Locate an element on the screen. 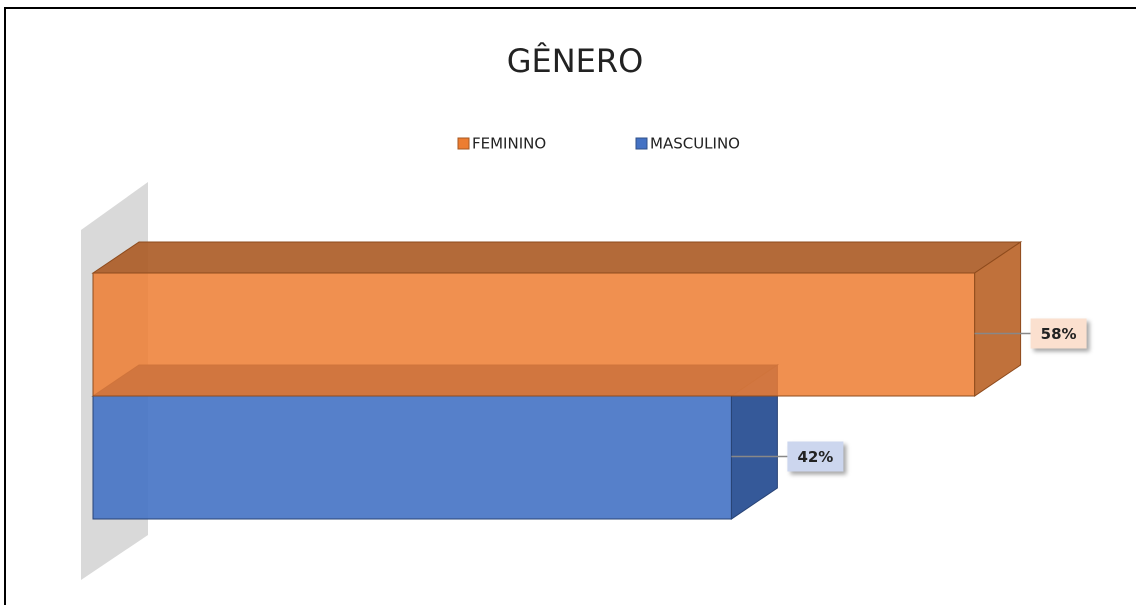 The width and height of the screenshot is (1136, 605). legend-label: MASCULINO is located at coordinates (695, 144).